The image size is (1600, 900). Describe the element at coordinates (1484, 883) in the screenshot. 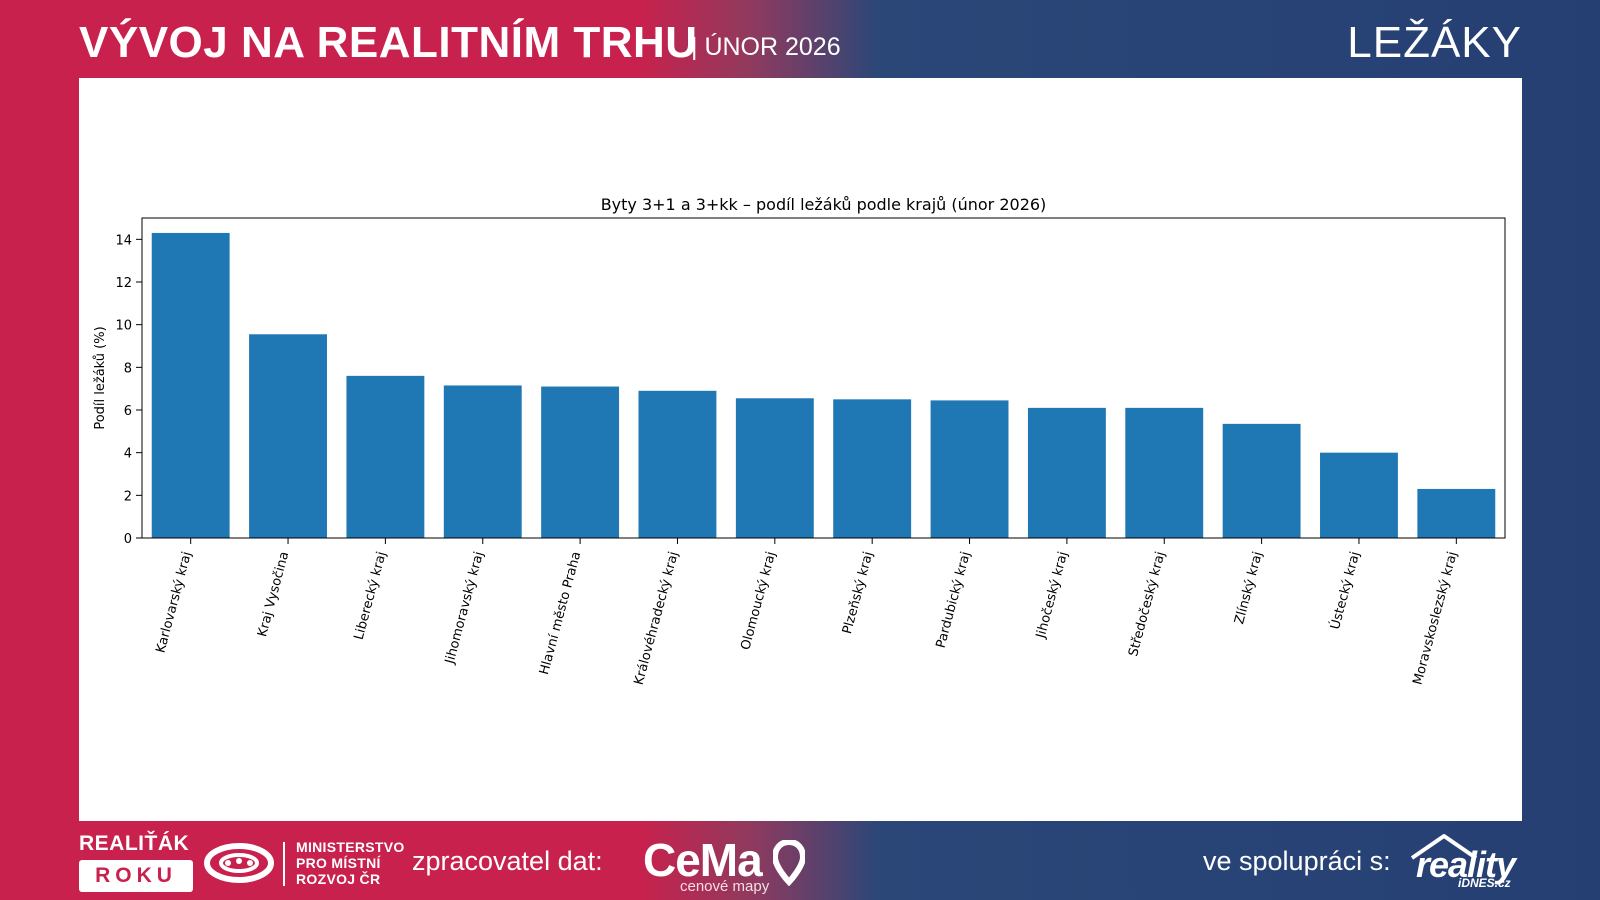

I see `reality-logo-subtext: iDNES.cz` at that location.